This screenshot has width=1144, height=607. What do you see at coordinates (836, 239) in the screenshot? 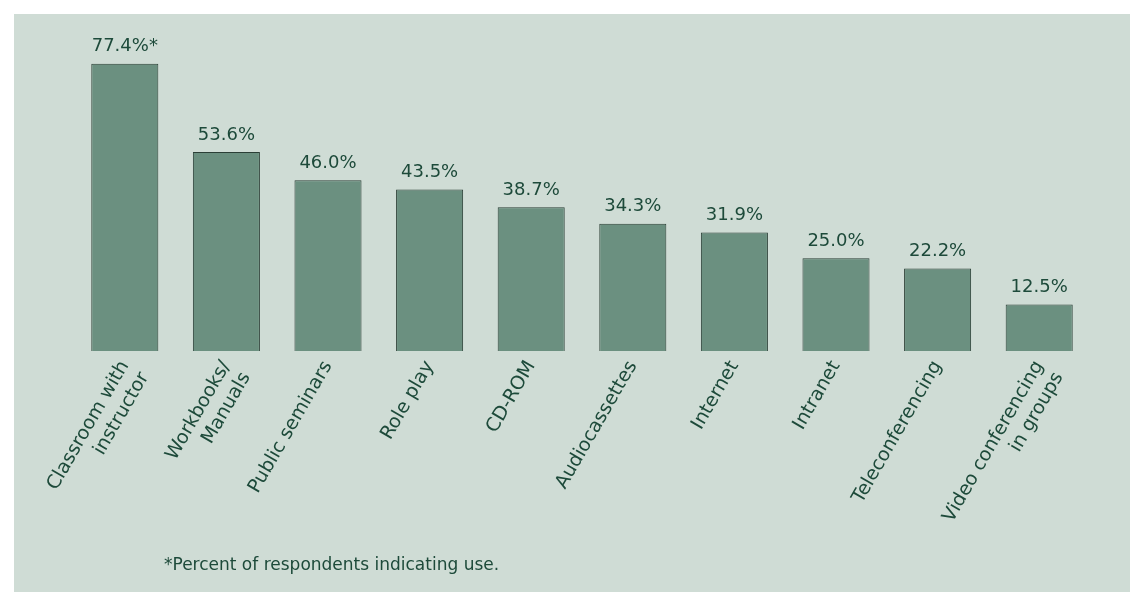
I see `data-label: 25.0%` at bounding box center [836, 239].